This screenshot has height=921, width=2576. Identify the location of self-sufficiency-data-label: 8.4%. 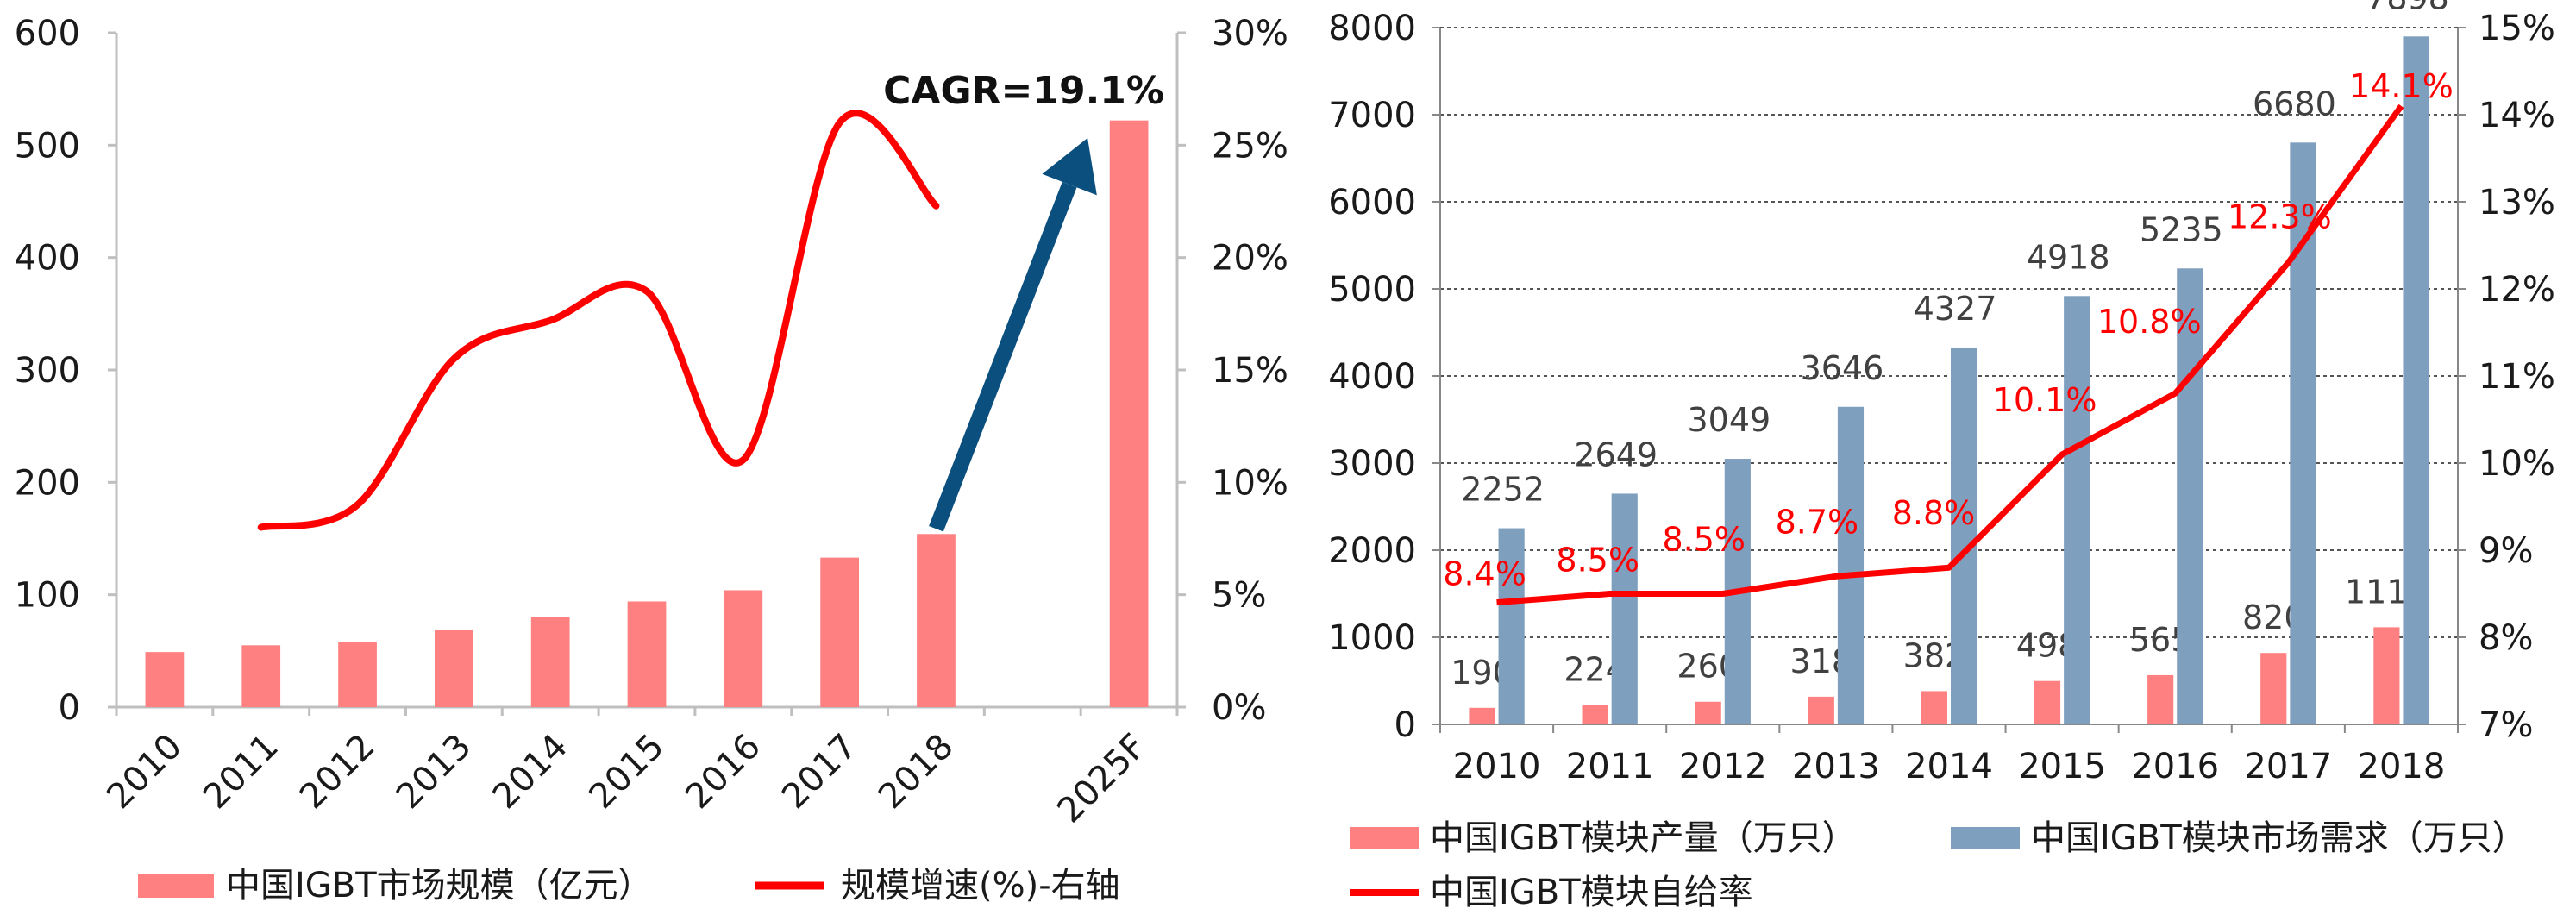
(1484, 574).